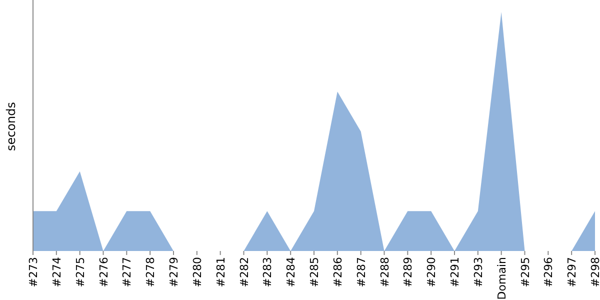 Image resolution: width=600 pixels, height=300 pixels. Describe the element at coordinates (11, 127) in the screenshot. I see `y-axis-title: seconds` at that location.